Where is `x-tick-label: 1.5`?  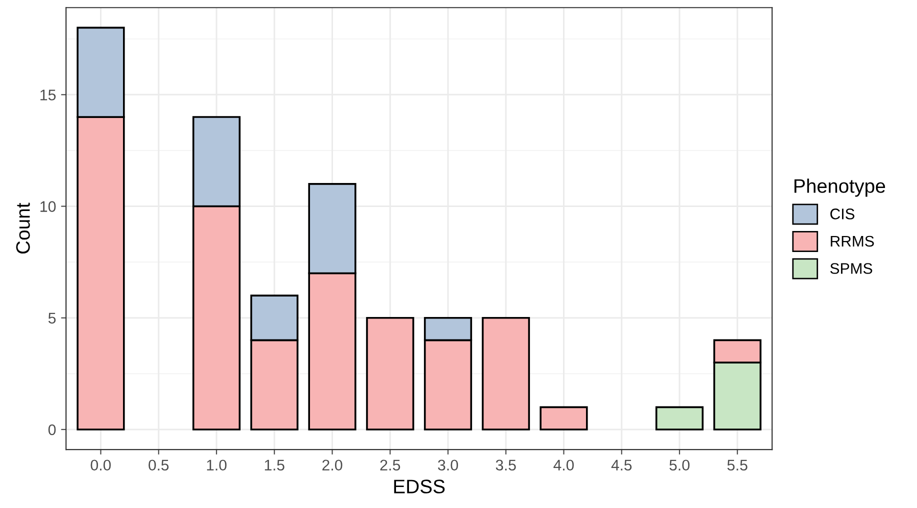 x-tick-label: 1.5 is located at coordinates (274, 465).